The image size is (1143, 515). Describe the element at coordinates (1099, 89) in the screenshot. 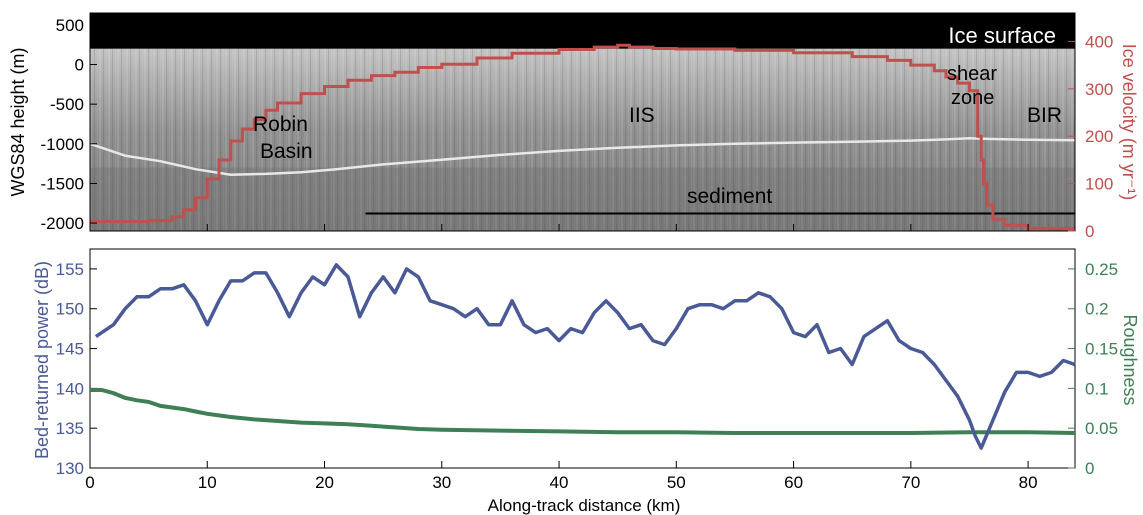

I see `velocity-tick-label: 300` at that location.